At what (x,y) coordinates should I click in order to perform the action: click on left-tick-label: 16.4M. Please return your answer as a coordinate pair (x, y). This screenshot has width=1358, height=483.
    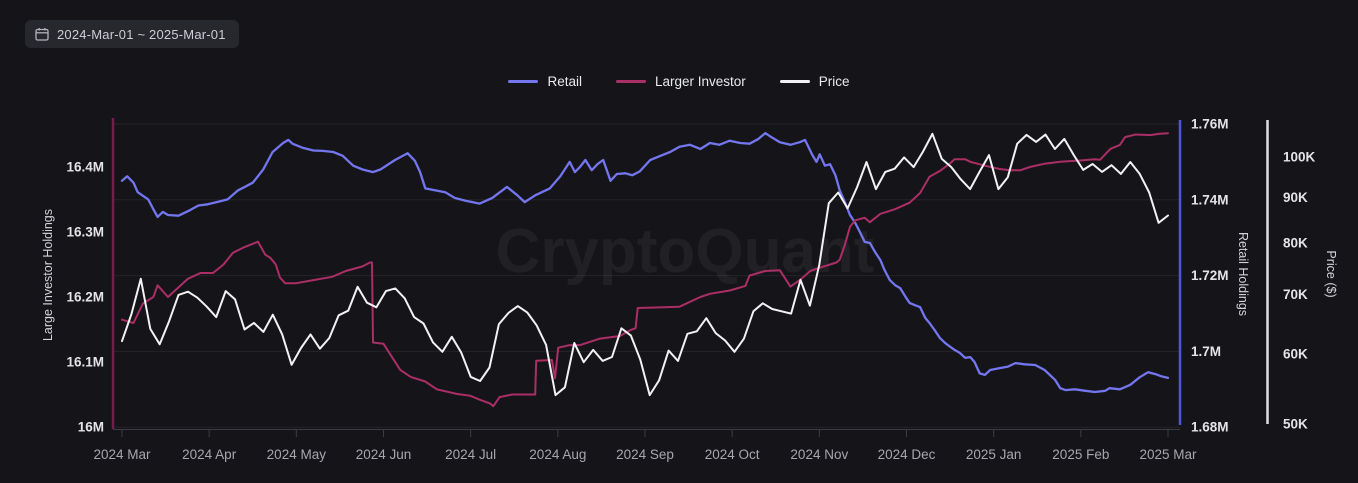
    Looking at the image, I should click on (85, 167).